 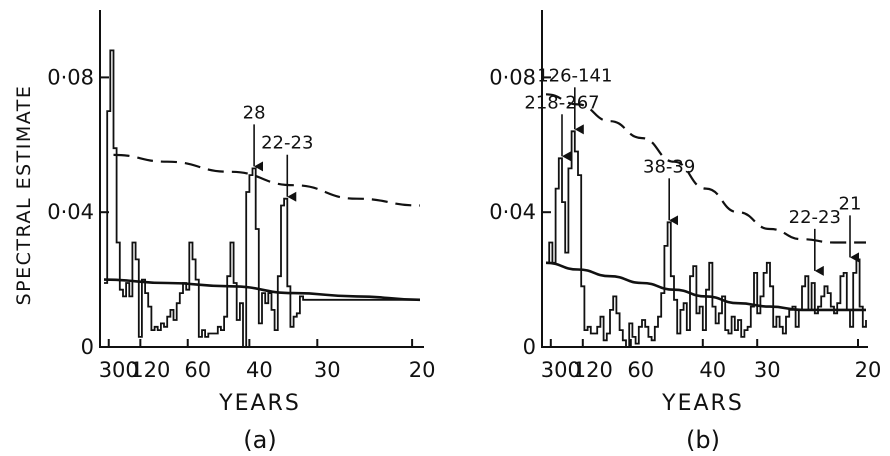 I want to click on annotation-label: 38-39, so click(x=669, y=166).